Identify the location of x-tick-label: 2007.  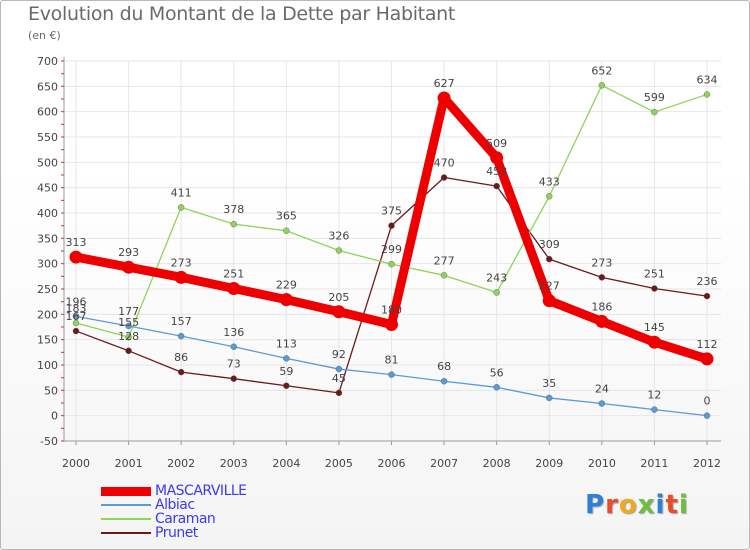
(444, 463).